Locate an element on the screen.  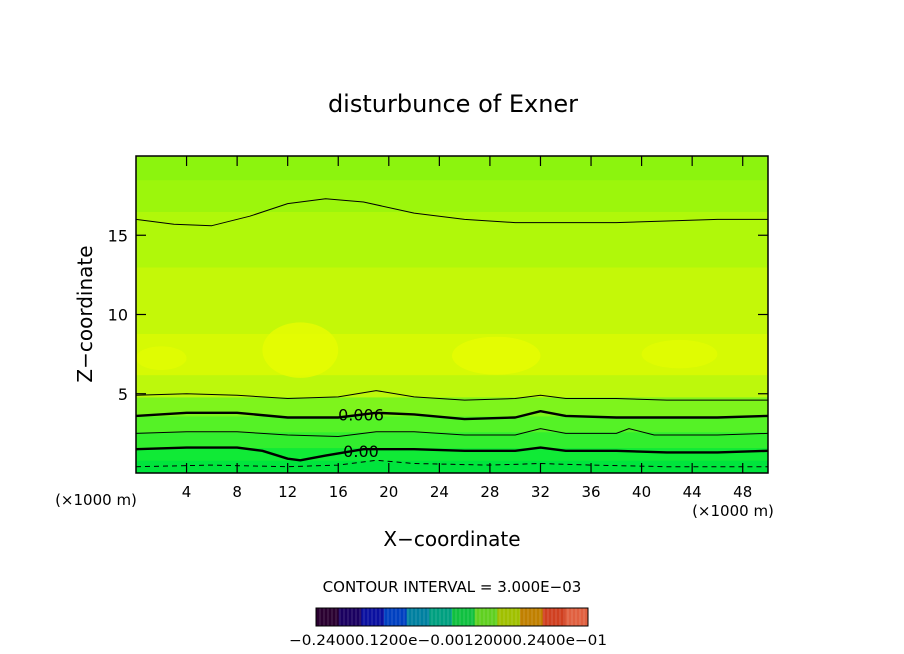
colorbar-labels: −0.24000.1200e−0.00120000.2400e−01 is located at coordinates (448, 641).